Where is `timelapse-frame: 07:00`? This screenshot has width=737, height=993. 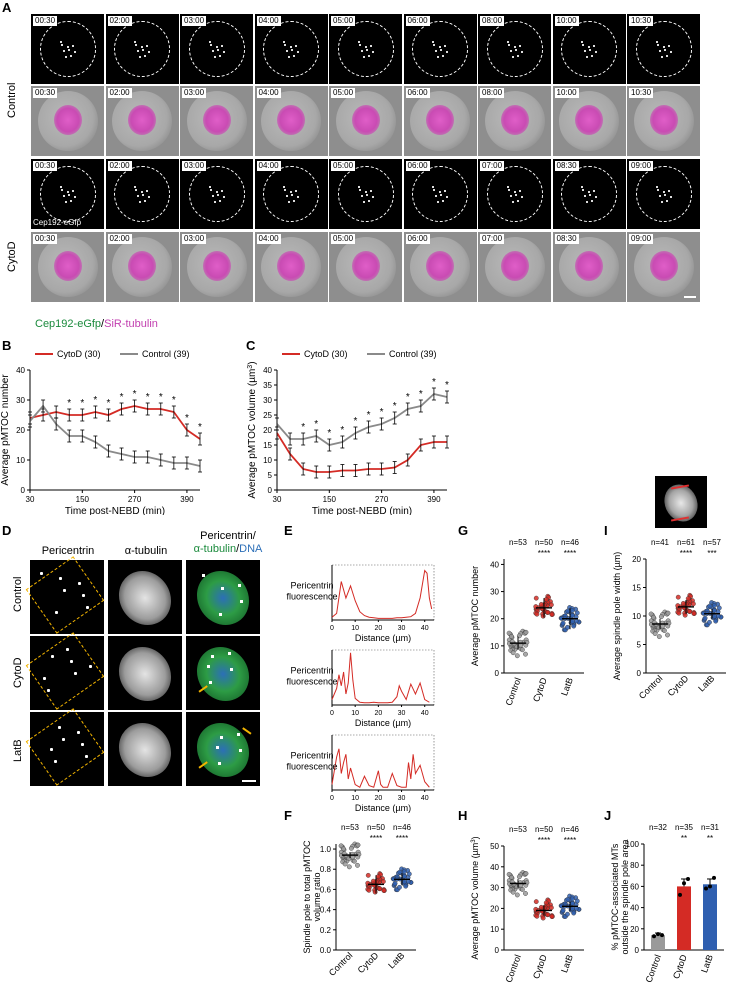 timelapse-frame: 07:00 is located at coordinates (514, 194).